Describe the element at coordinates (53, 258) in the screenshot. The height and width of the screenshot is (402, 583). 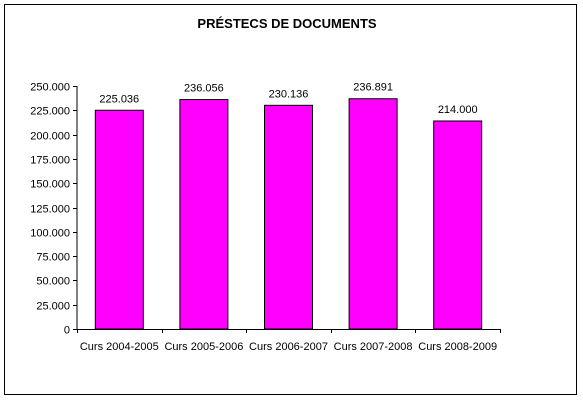
I see `y-tick-label: 75.000` at that location.